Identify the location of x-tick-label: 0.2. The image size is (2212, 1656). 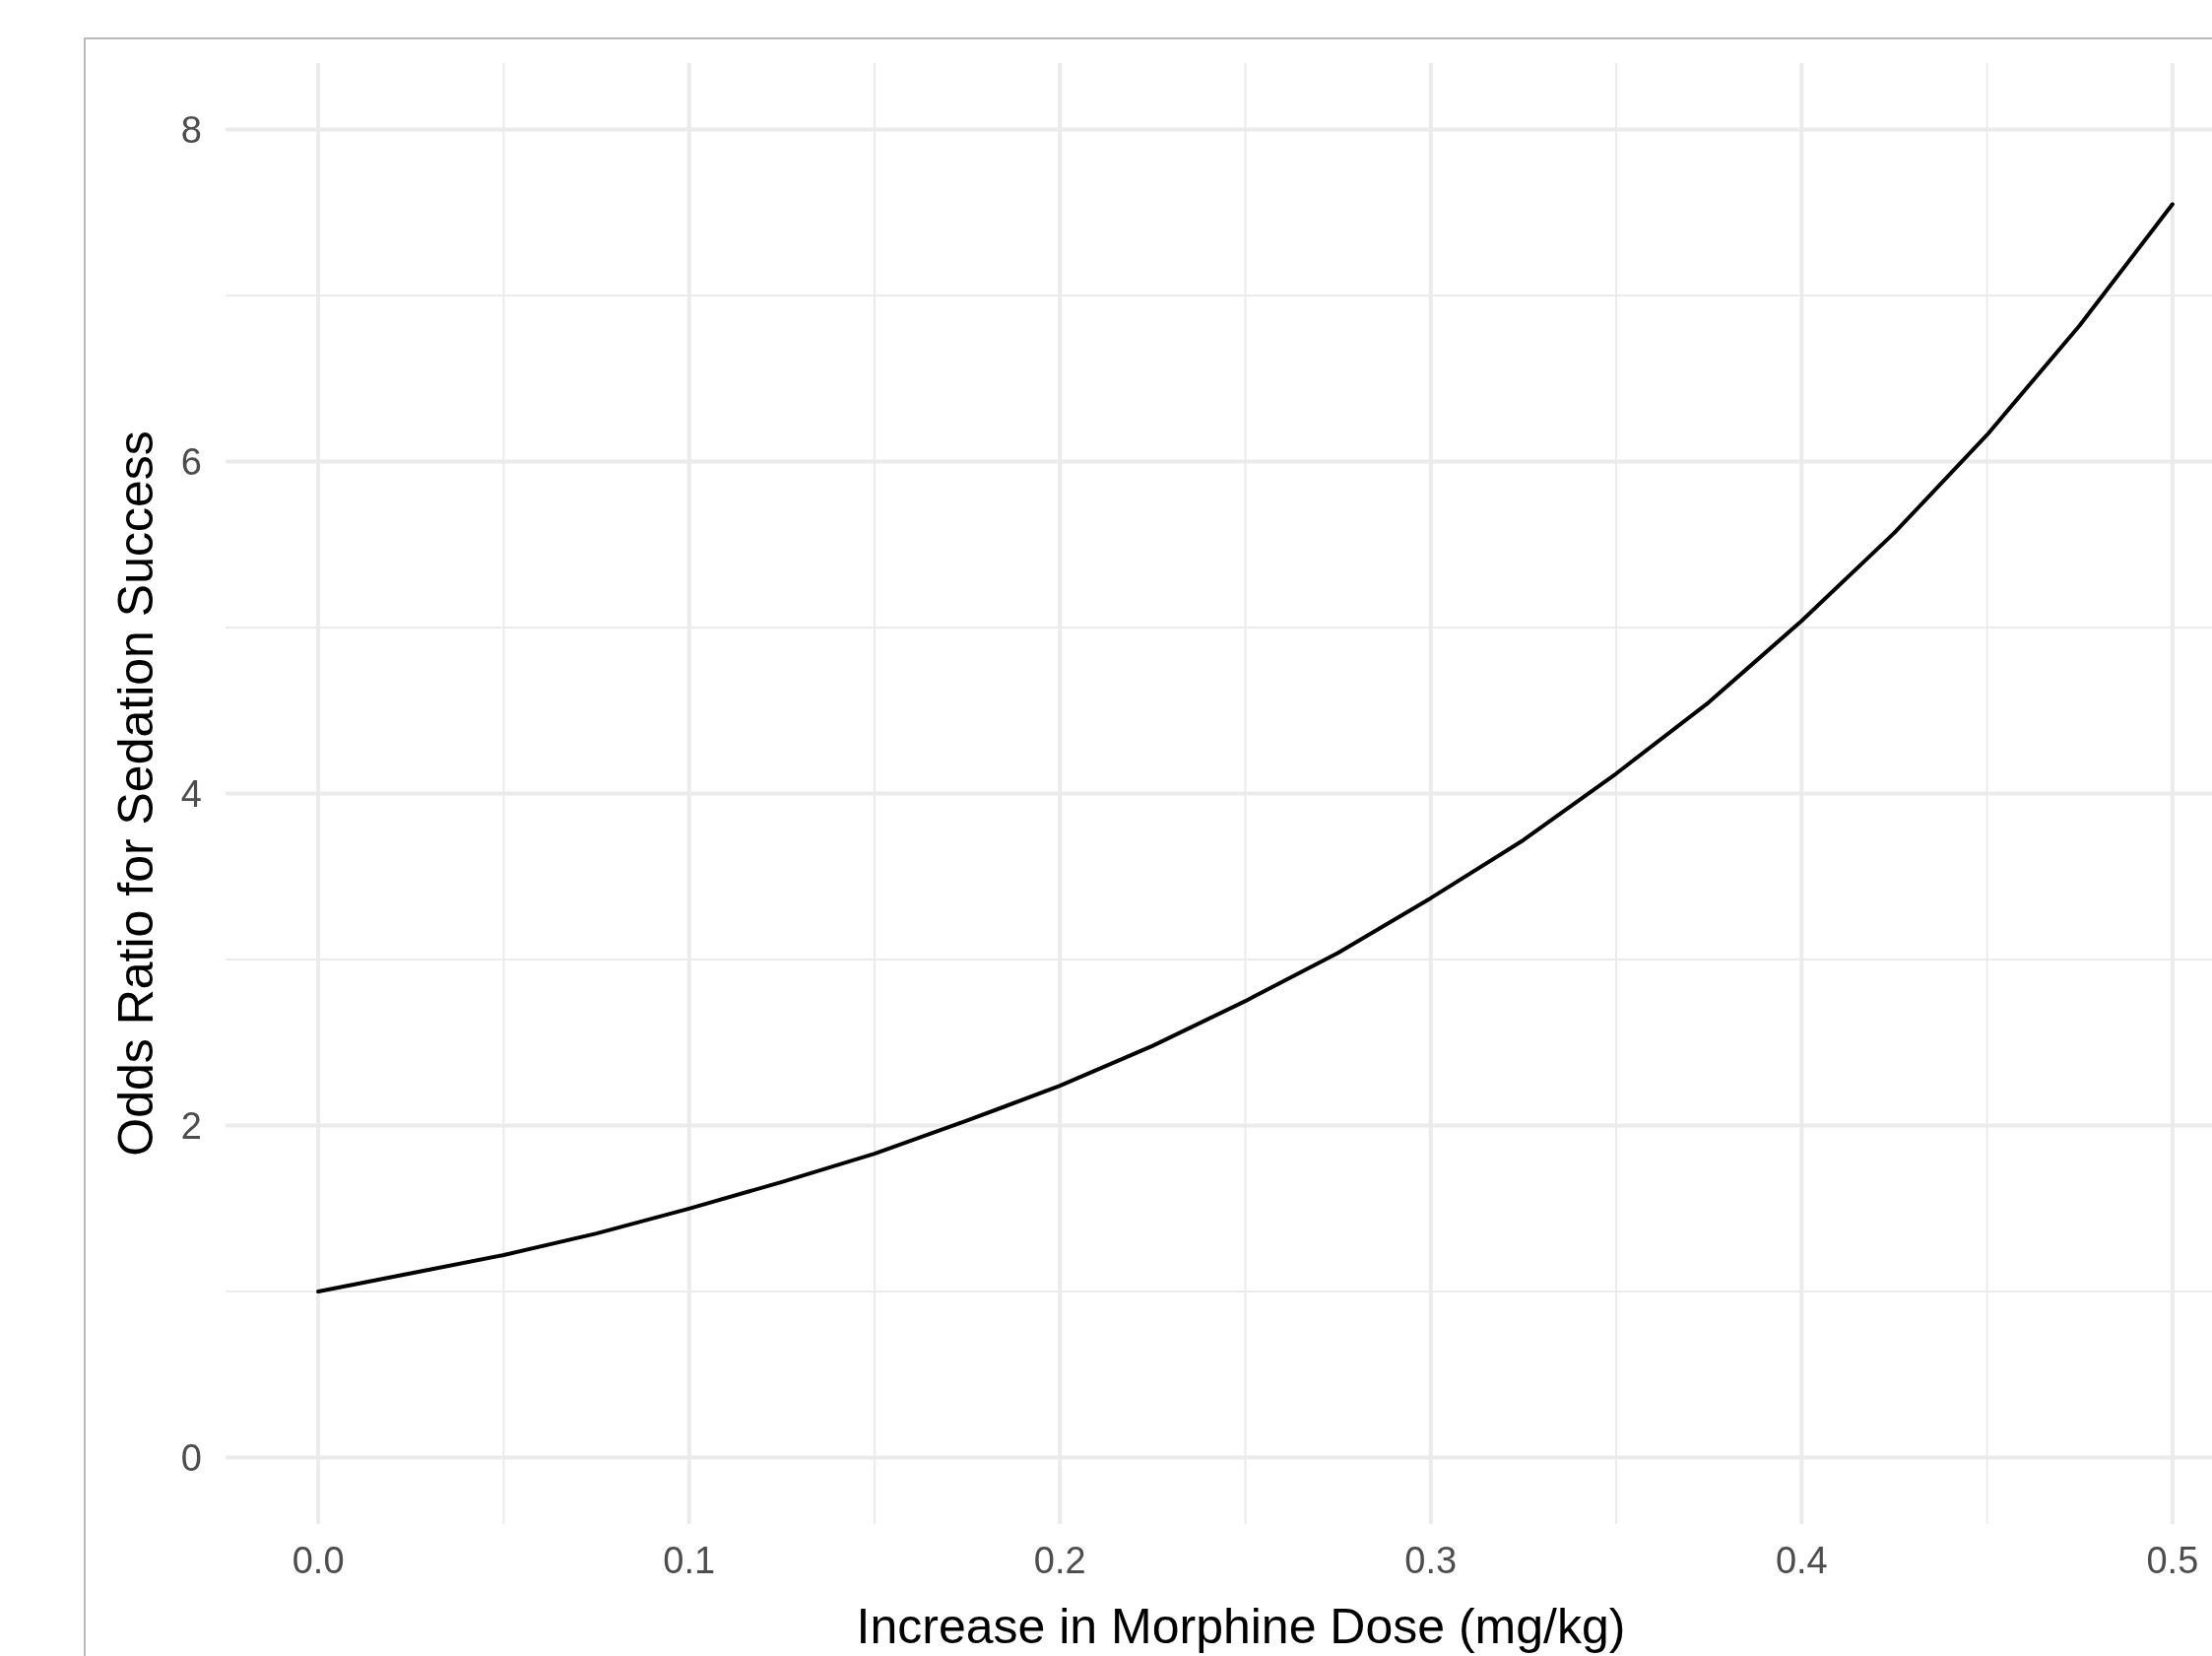
(1059, 1560).